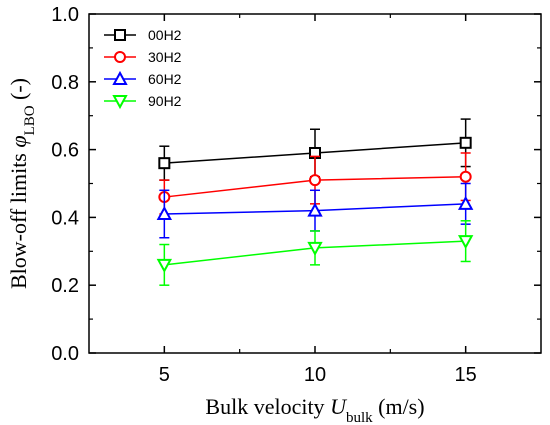  Describe the element at coordinates (143, 101) in the screenshot. I see `legend-entry: 90H2` at that location.